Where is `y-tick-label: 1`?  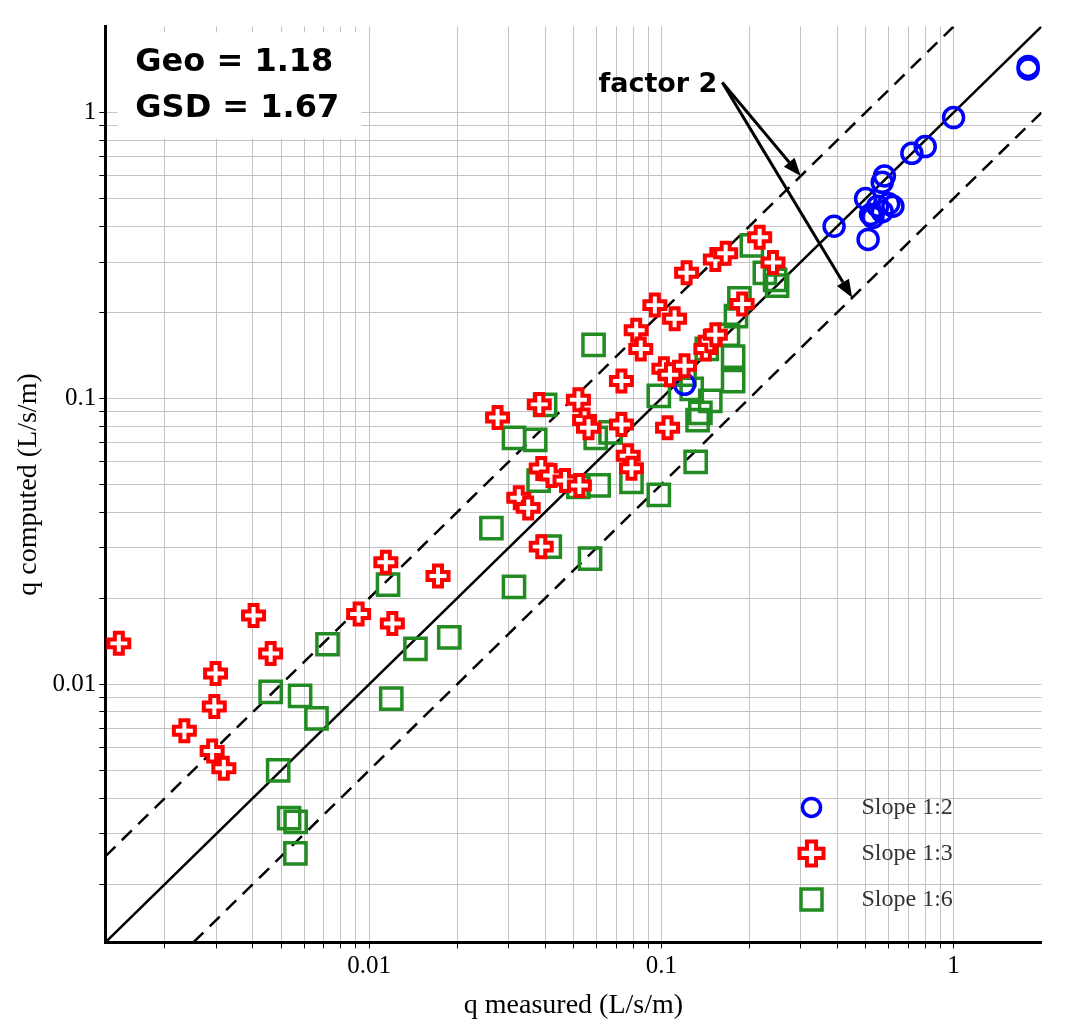 y-tick-label: 1 is located at coordinates (90, 111).